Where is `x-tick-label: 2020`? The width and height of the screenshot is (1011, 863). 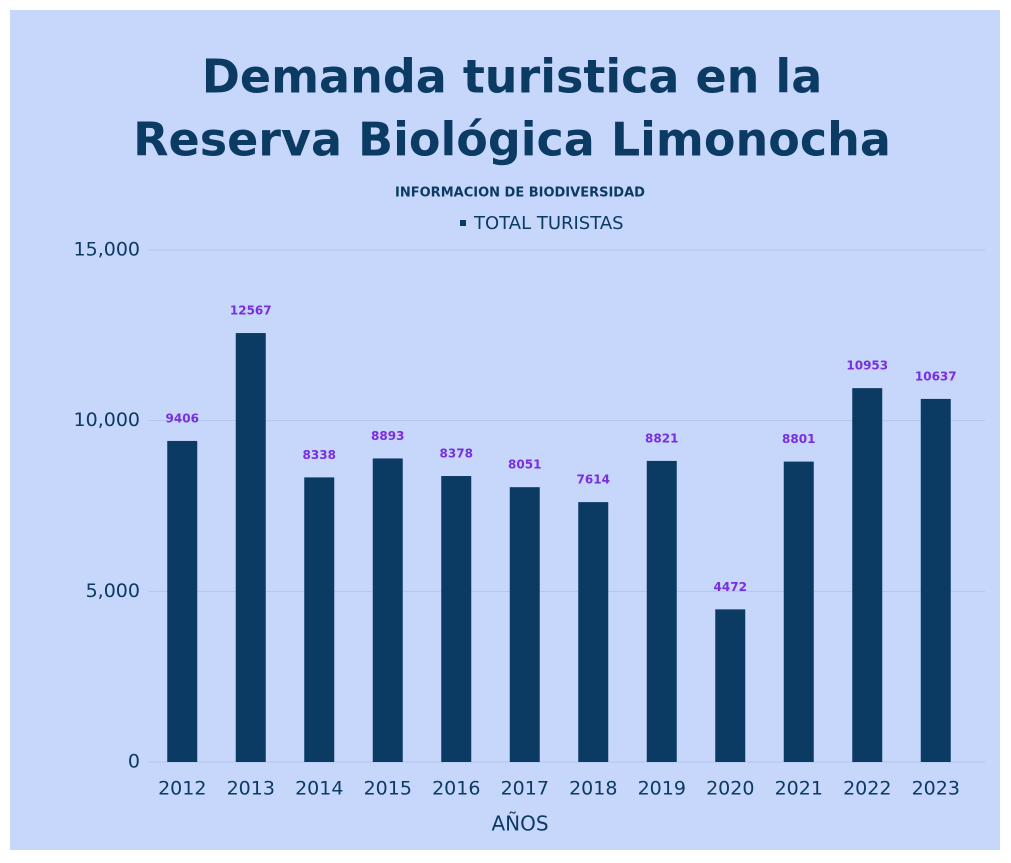
x-tick-label: 2020 is located at coordinates (730, 789).